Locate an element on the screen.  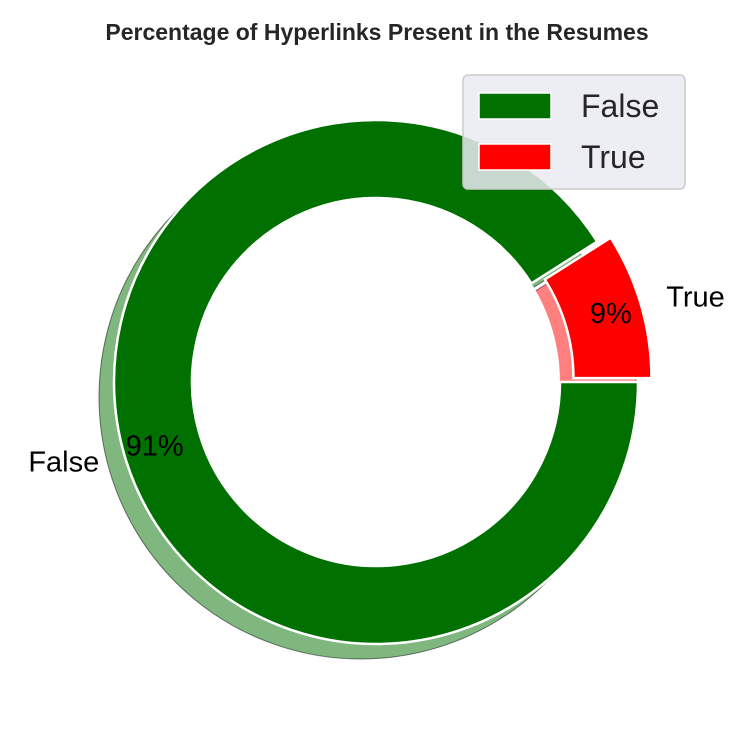
legend-swatch-true is located at coordinates (515, 157).